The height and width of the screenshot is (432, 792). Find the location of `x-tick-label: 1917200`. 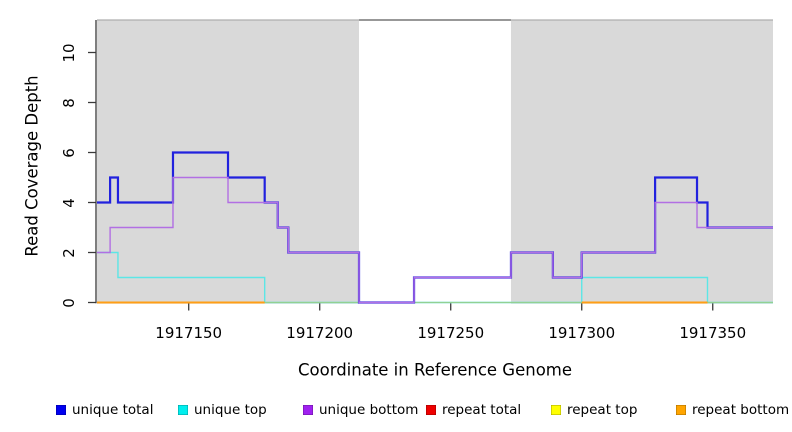

x-tick-label: 1917200 is located at coordinates (320, 333).